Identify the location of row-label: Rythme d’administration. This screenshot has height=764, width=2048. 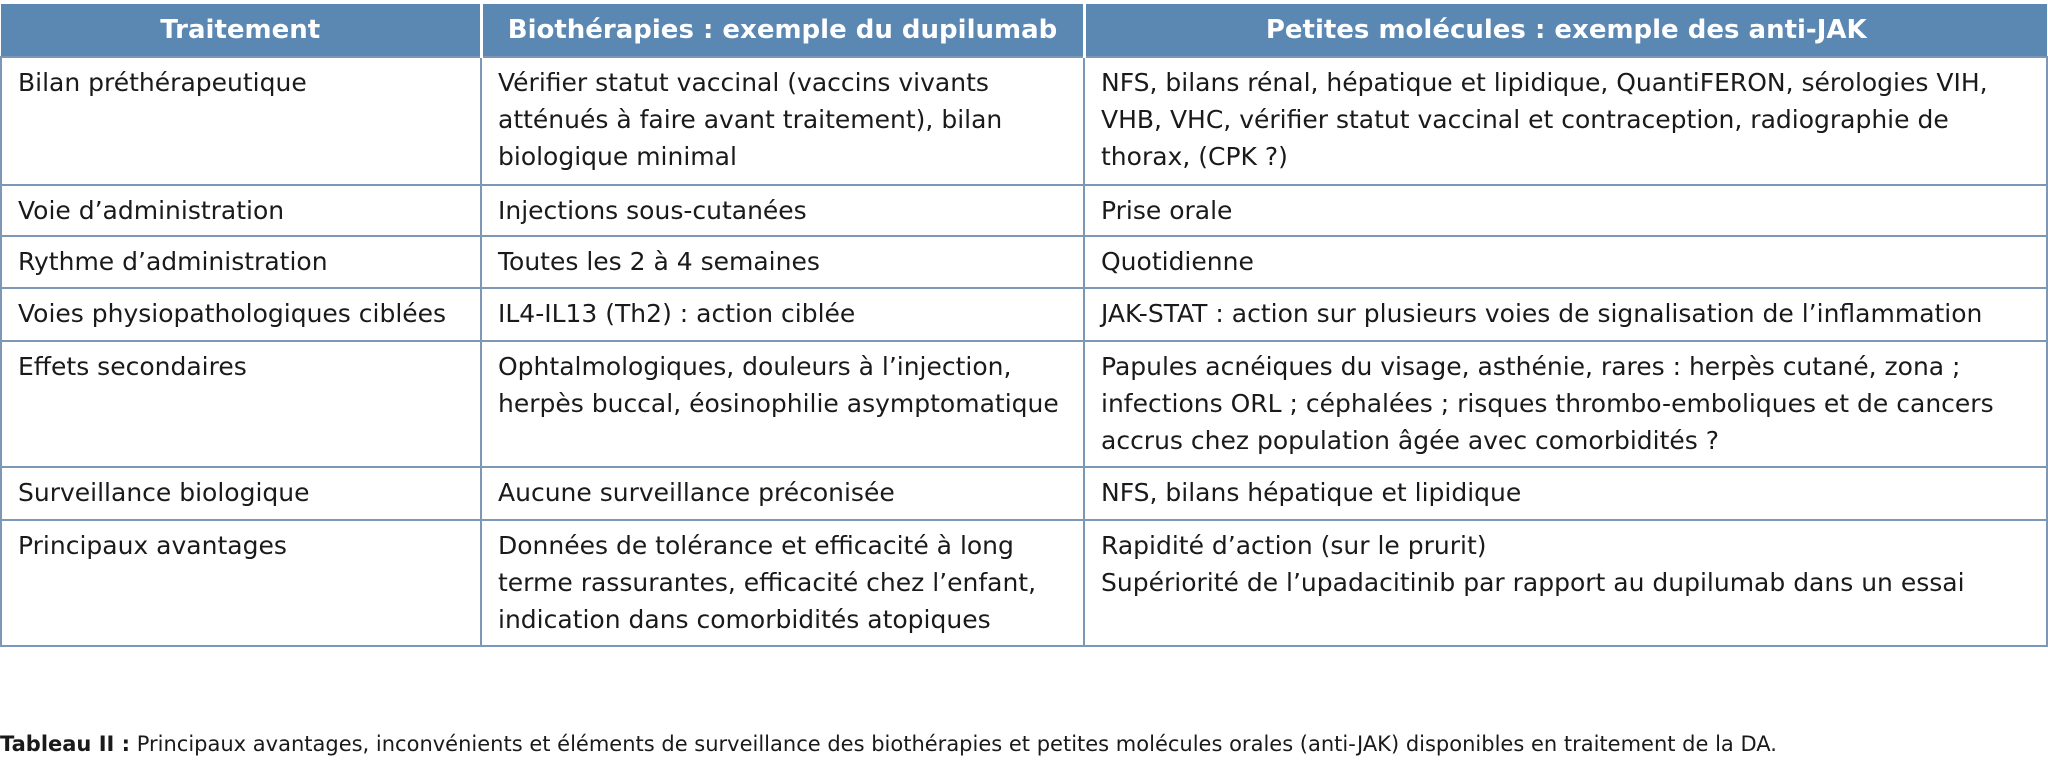
(241, 262).